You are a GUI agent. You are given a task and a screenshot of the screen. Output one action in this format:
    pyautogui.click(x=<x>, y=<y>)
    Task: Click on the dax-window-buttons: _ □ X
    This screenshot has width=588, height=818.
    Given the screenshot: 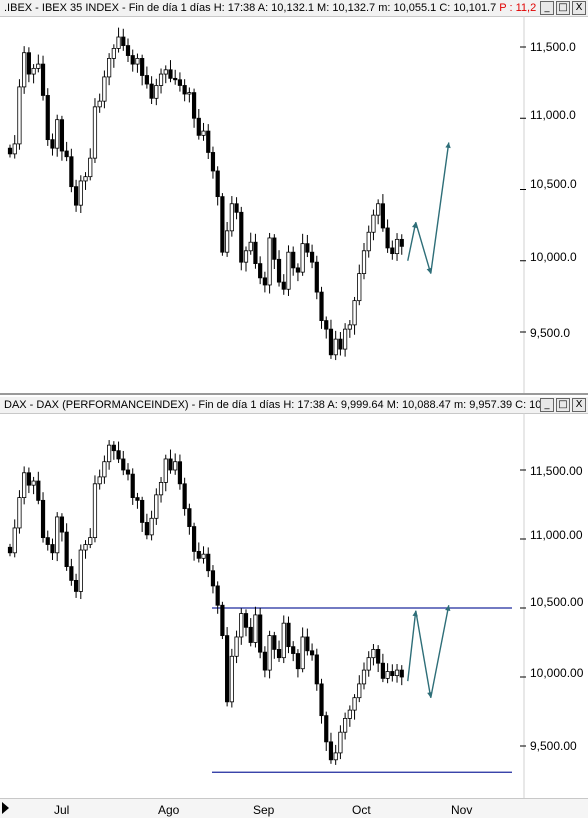 What is the action you would take?
    pyautogui.click(x=563, y=405)
    